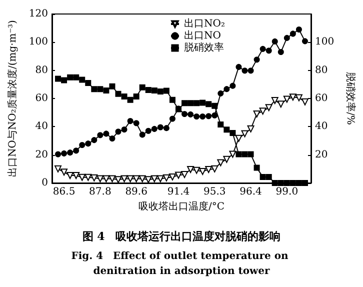 The height and width of the screenshot is (287, 363). Describe the element at coordinates (41, 70) in the screenshot. I see `y-tick-label: 80` at that location.